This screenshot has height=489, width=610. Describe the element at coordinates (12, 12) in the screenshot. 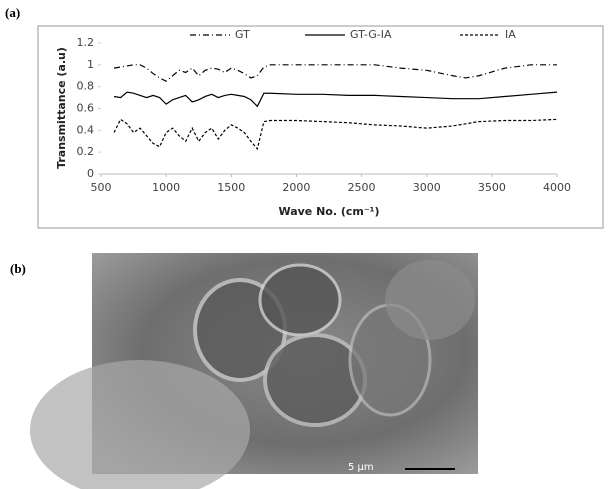

I see `panel-label: (a)` at that location.